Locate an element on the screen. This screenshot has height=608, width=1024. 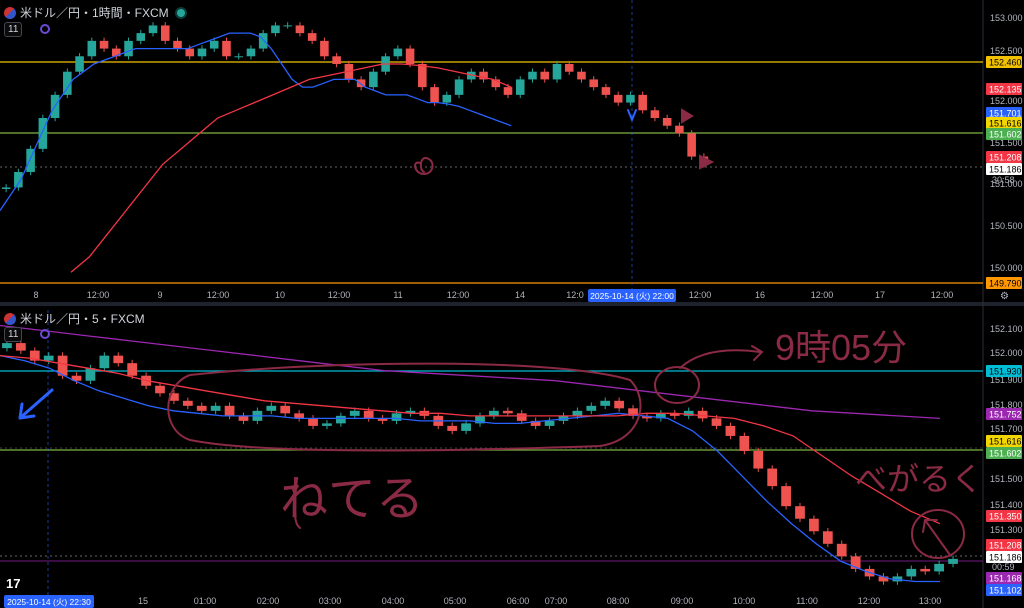
pane-divider is located at coordinates (512, 304).